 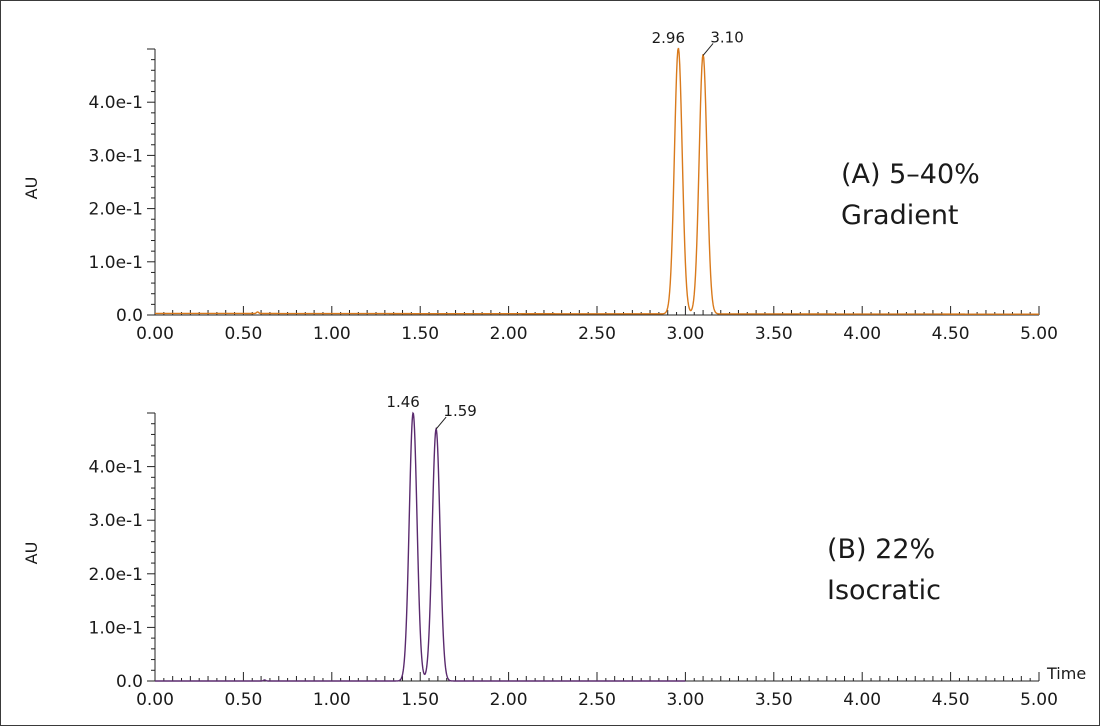 What do you see at coordinates (597, 334) in the screenshot?
I see `x-tick-label-a: 2.50` at bounding box center [597, 334].